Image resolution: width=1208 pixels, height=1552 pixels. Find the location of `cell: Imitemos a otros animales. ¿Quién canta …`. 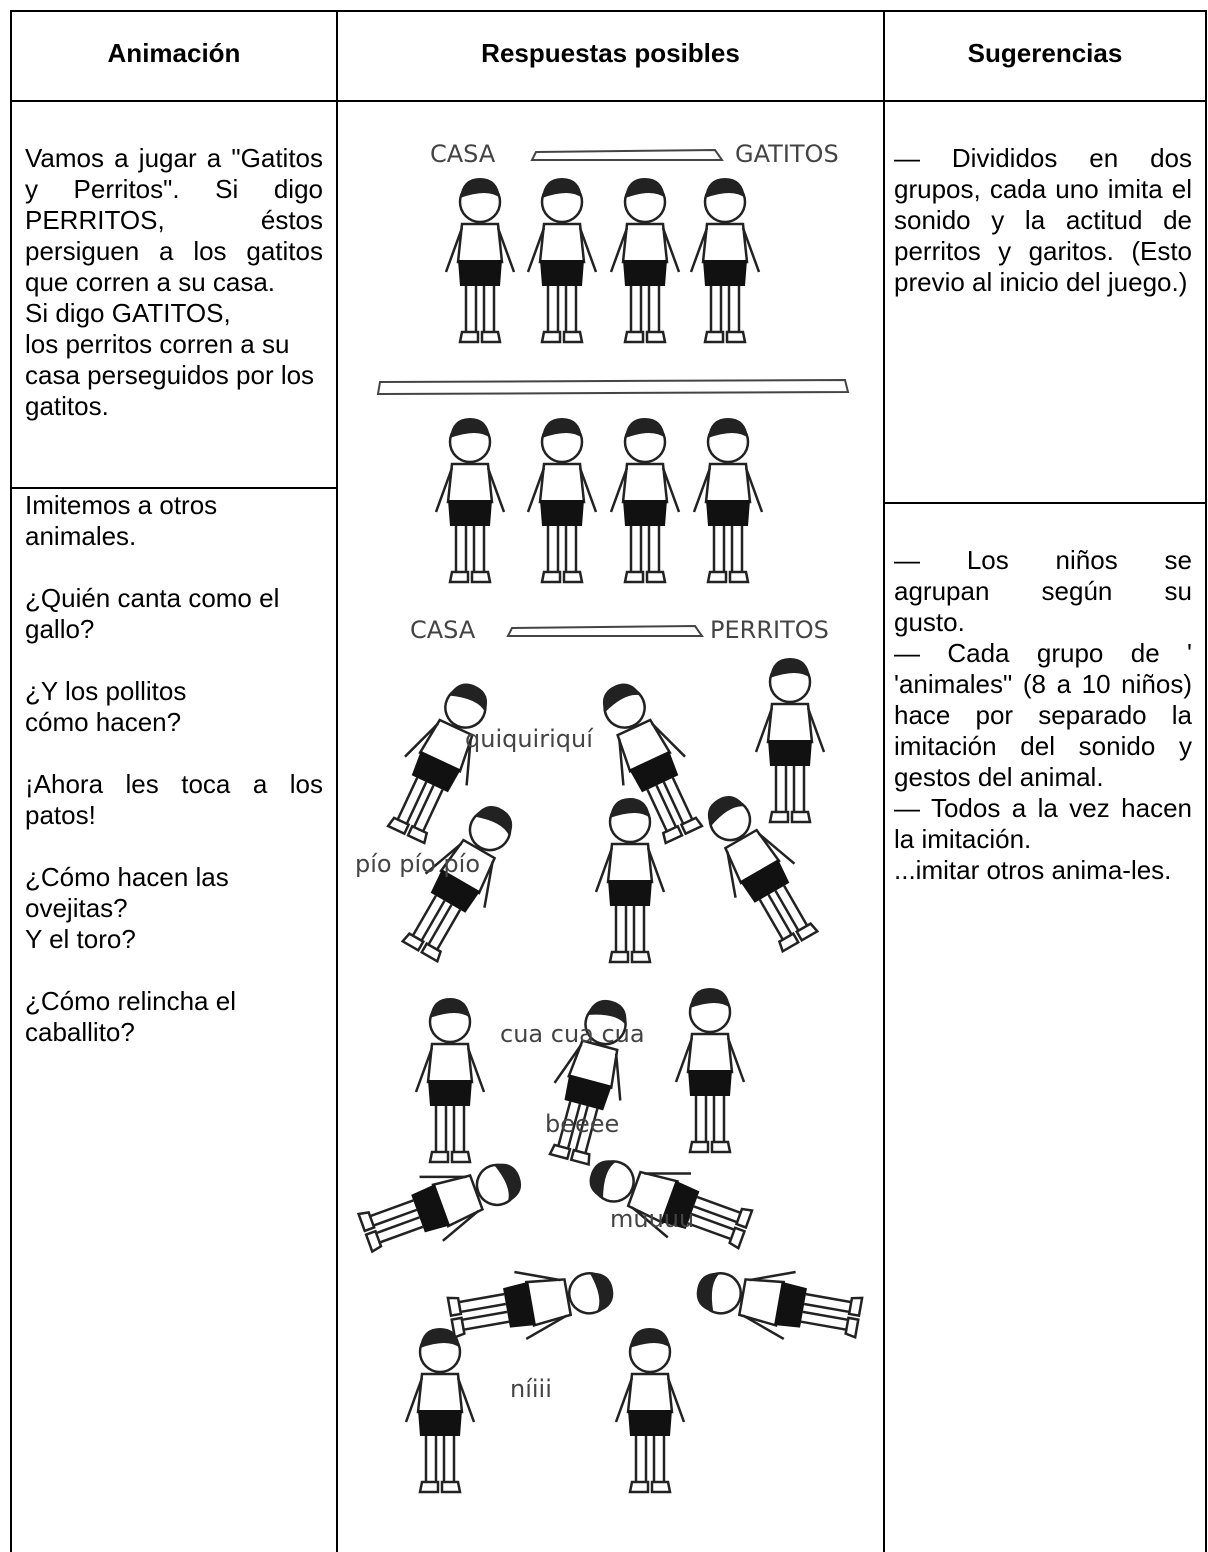

cell: Imitemos a otros animales. ¿Quién canta … is located at coordinates (174, 769).